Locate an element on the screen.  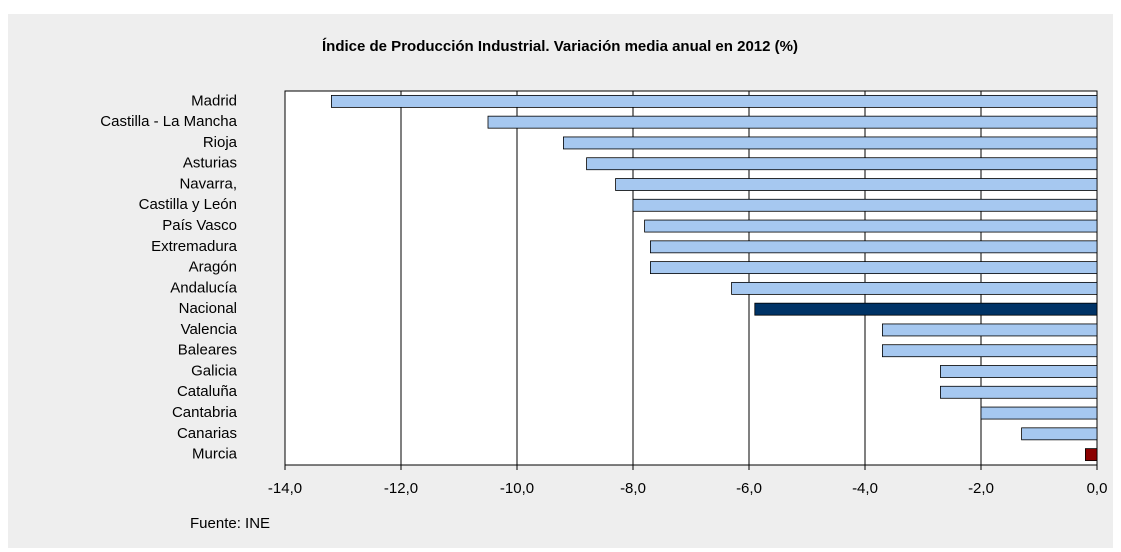
y-tick-label: Nacional is located at coordinates (208, 308).